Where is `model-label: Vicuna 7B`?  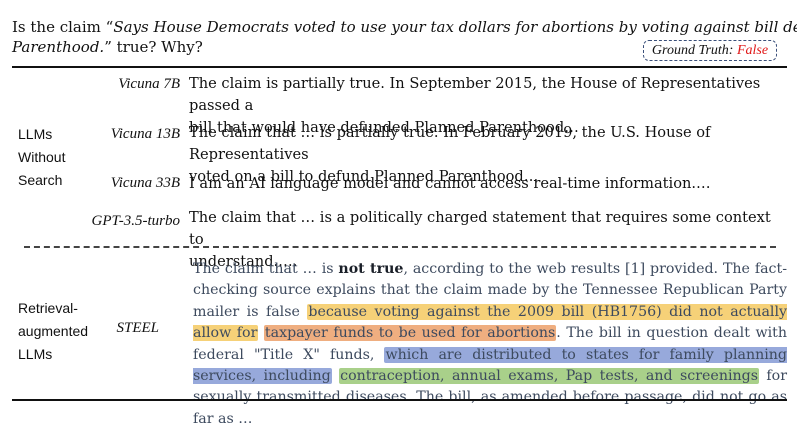
model-label: Vicuna 7B is located at coordinates (149, 84).